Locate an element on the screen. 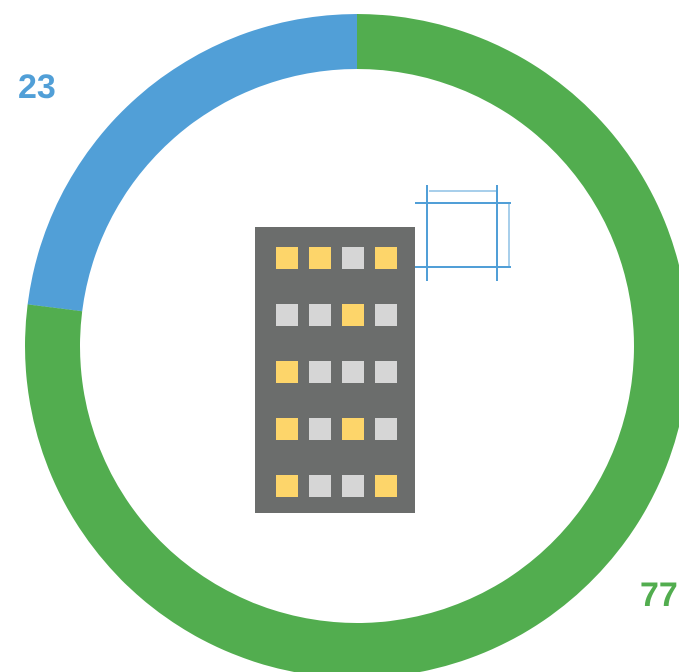 Image resolution: width=679 pixels, height=672 pixels. building-windows is located at coordinates (336, 372).